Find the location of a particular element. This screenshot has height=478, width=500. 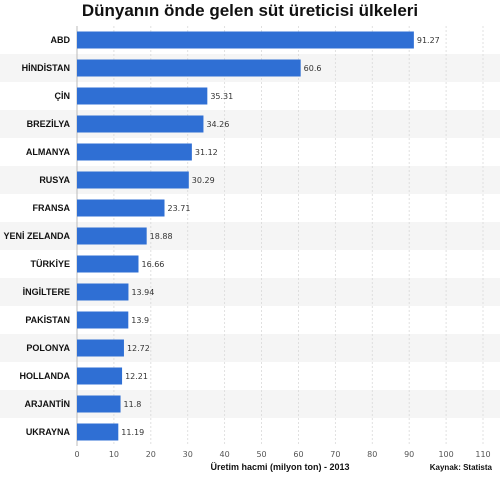

x-tick-label: 80 is located at coordinates (372, 454).